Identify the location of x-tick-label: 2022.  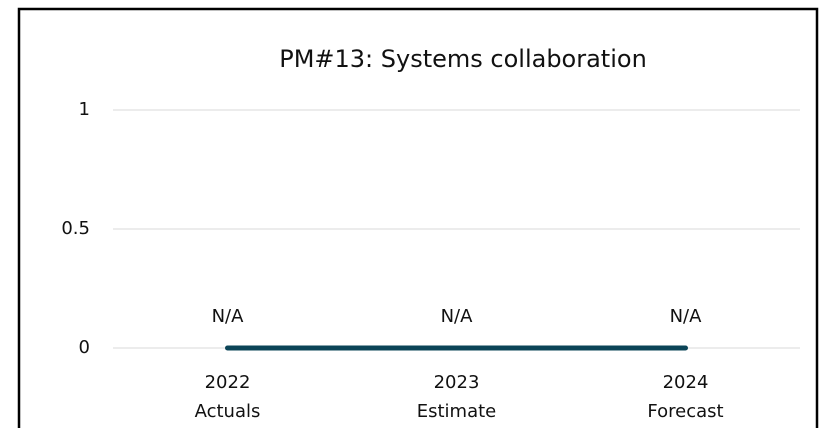
(228, 382).